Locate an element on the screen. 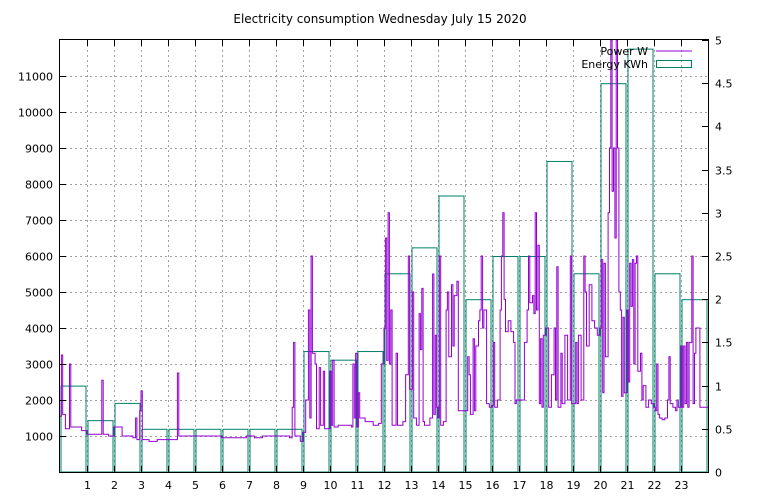  x-tick-label: 14 is located at coordinates (439, 485).